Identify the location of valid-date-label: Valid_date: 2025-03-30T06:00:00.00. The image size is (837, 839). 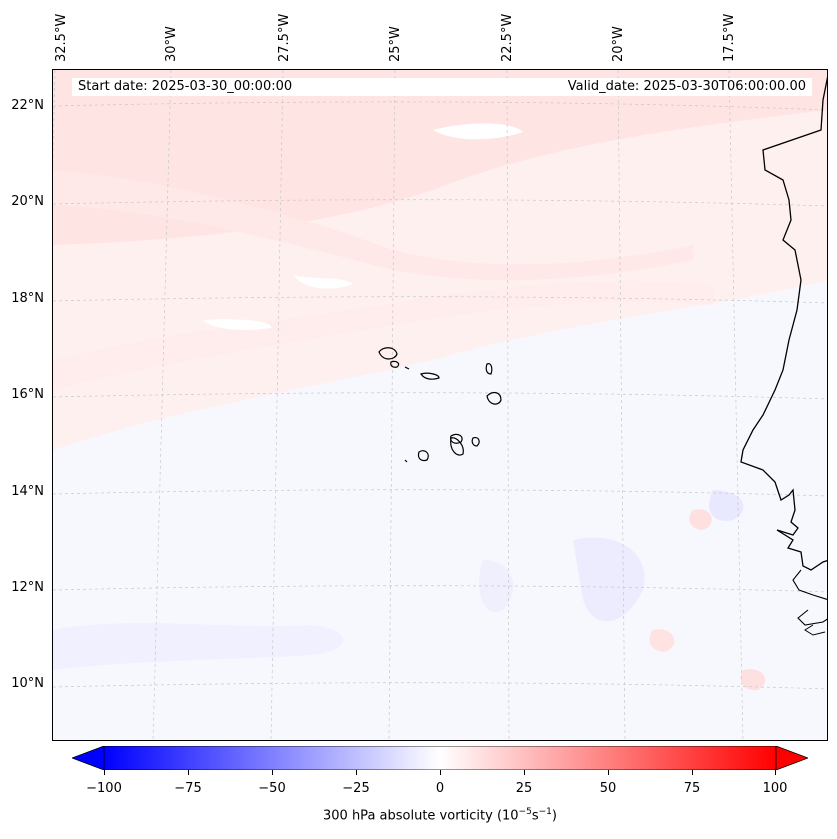
(626, 87).